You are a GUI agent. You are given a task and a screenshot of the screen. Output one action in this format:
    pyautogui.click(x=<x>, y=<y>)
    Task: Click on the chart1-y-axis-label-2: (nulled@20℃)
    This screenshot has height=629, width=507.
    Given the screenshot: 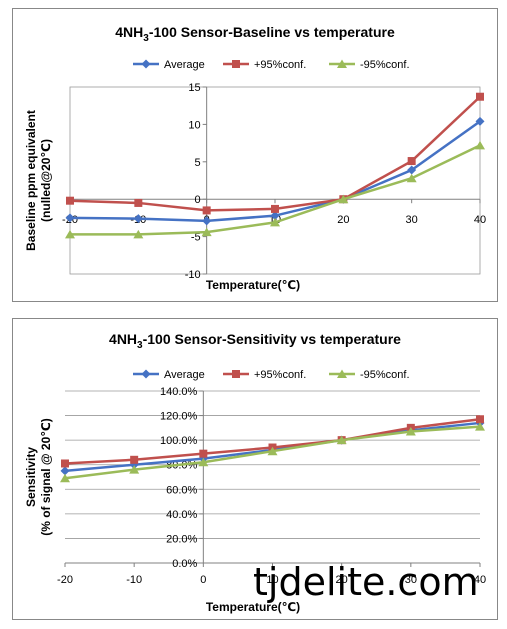 What is the action you would take?
    pyautogui.click(x=46, y=180)
    